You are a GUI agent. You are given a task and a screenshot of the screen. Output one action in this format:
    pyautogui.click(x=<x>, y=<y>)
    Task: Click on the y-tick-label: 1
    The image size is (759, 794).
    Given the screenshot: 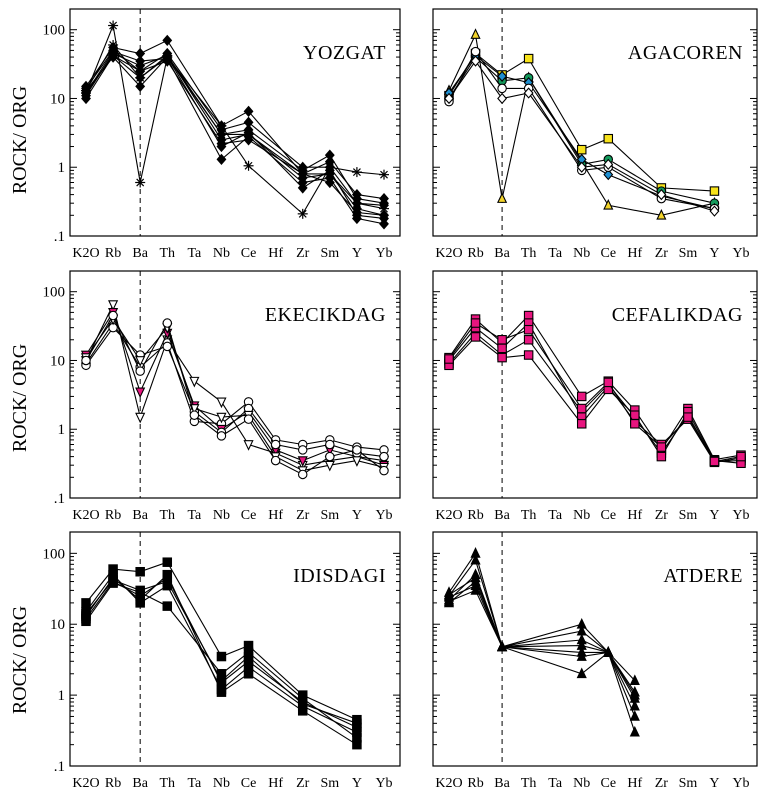 What is the action you would take?
    pyautogui.click(x=62, y=168)
    